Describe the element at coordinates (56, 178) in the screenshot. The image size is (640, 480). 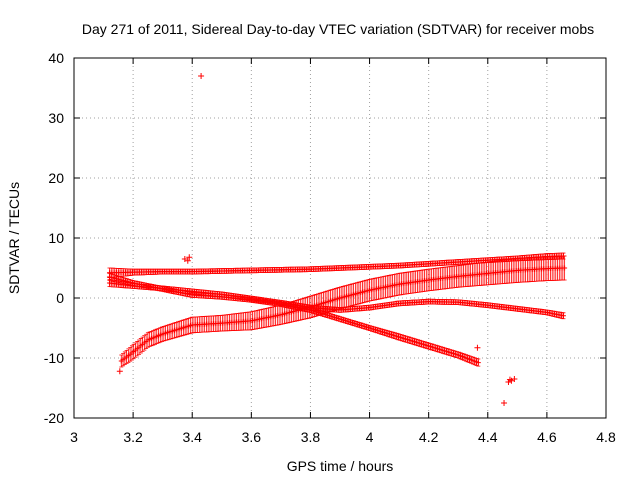
I see `y-tick-label: 20` at that location.